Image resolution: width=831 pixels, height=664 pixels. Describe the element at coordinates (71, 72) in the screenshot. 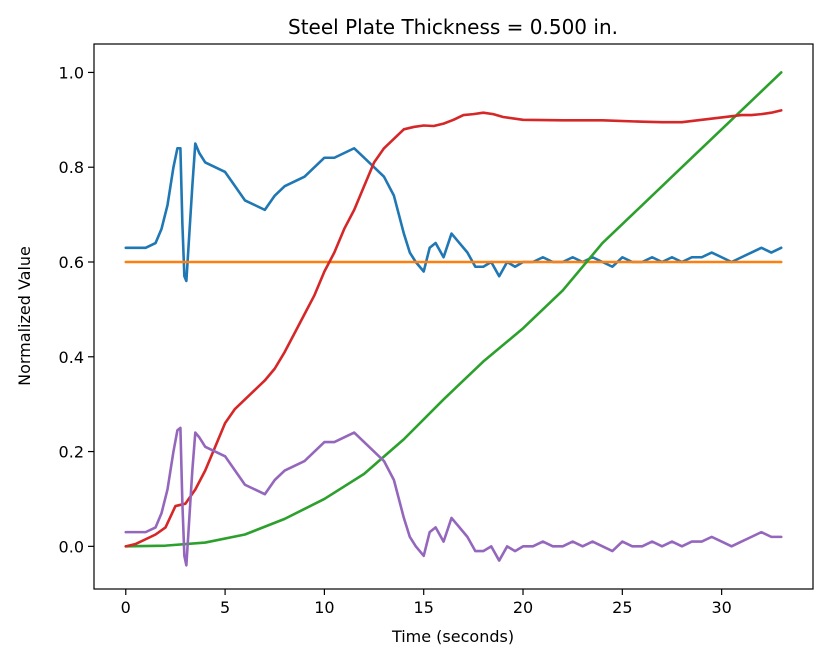

I see `y-tick-label: 1.0` at that location.